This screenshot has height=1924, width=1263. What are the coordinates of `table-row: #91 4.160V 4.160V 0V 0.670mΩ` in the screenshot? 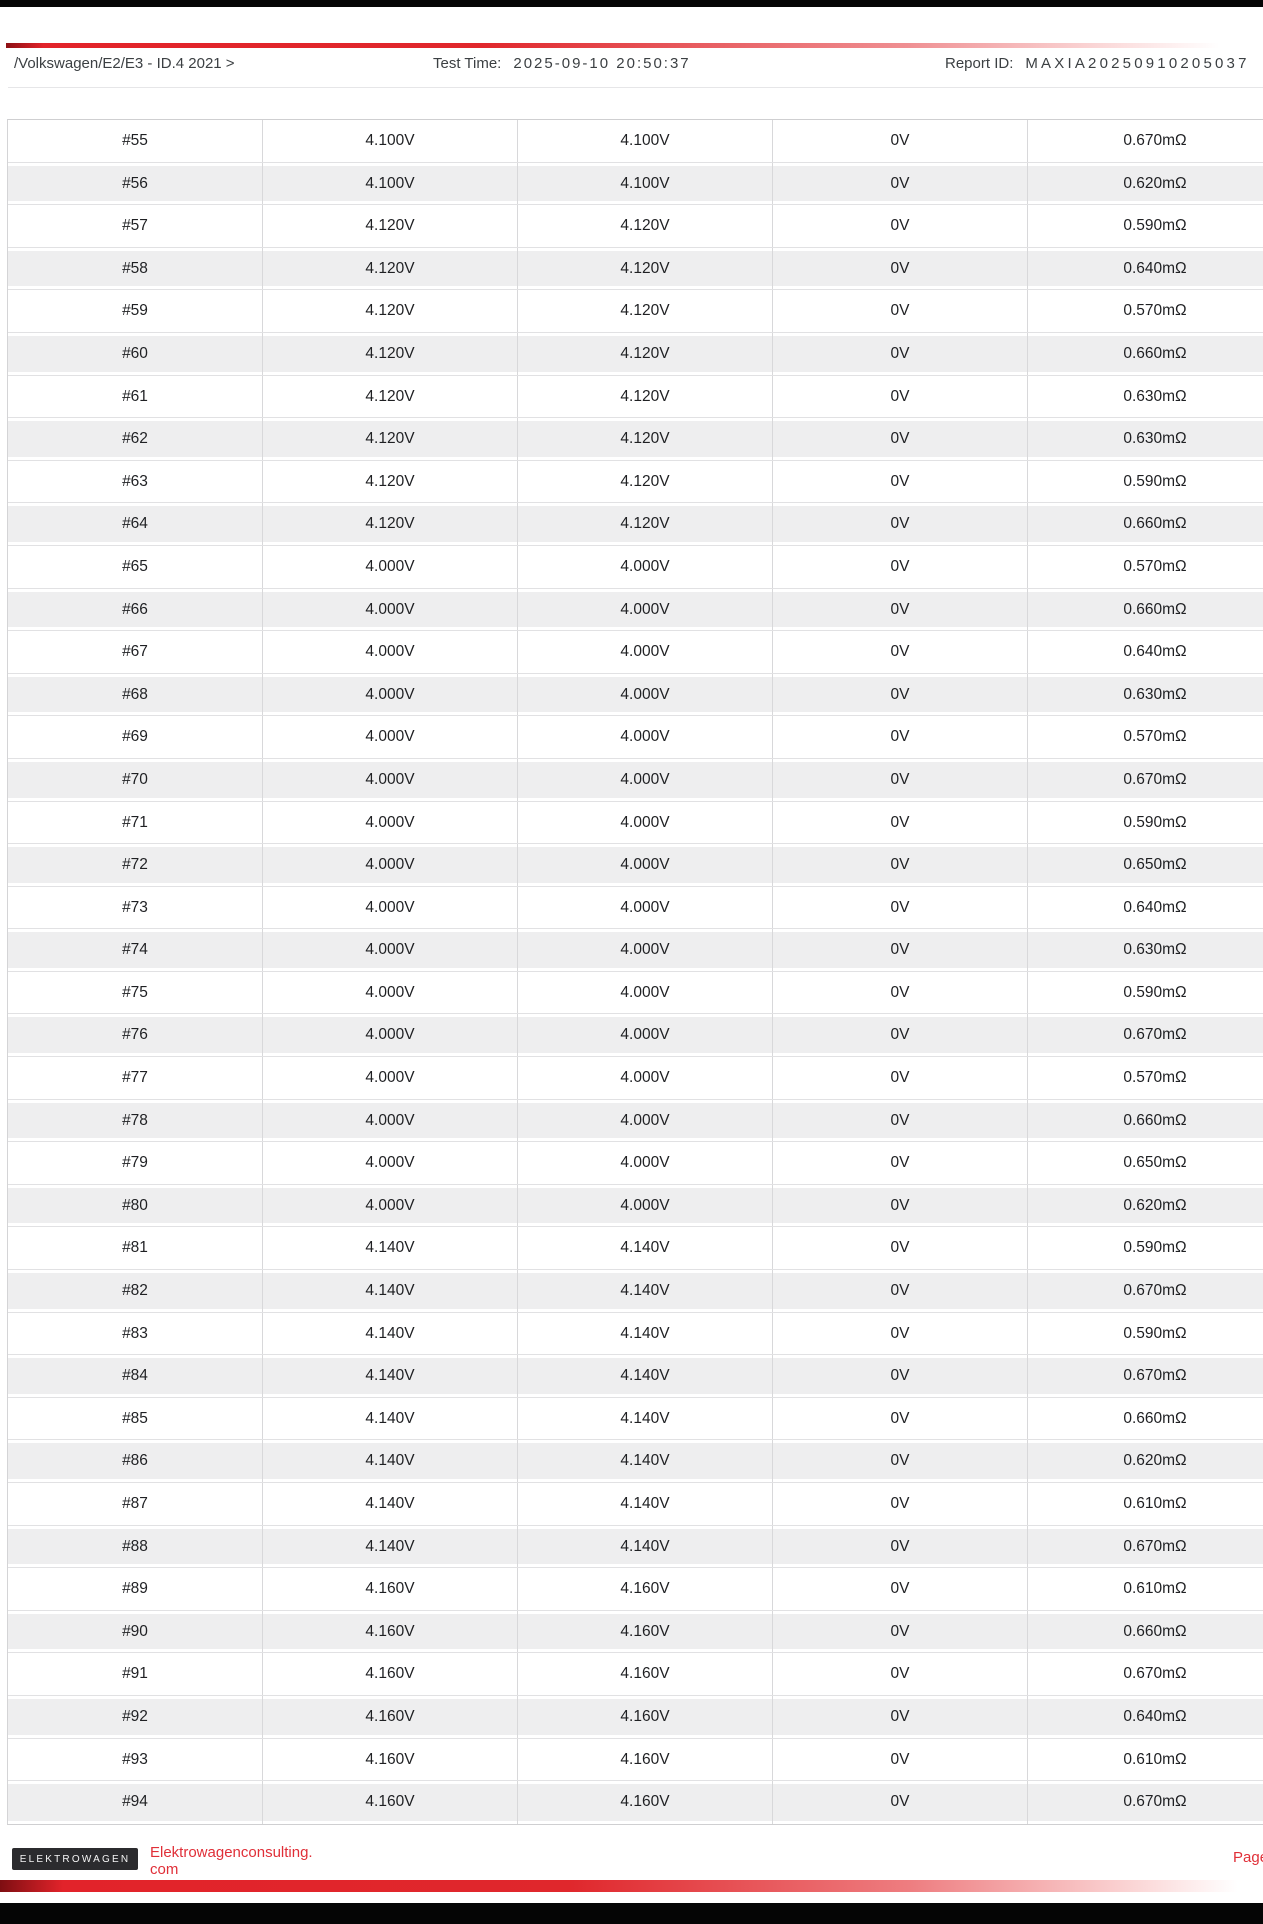 It's located at (635, 1674).